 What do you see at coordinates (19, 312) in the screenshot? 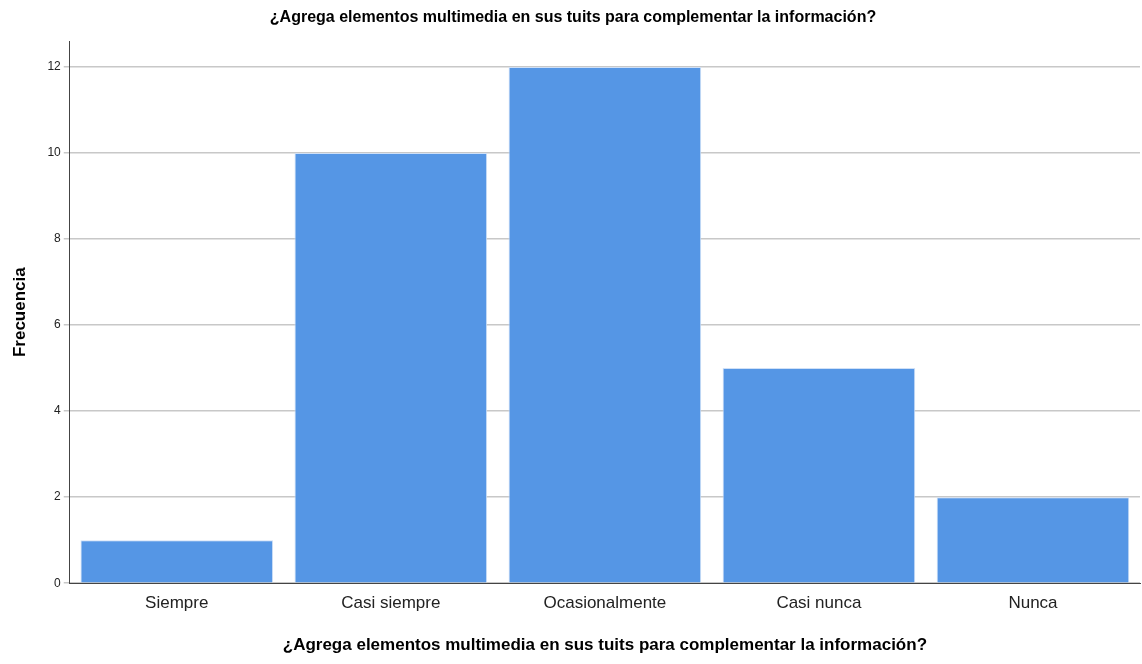
I see `y-axis-title: Frecuencia` at bounding box center [19, 312].